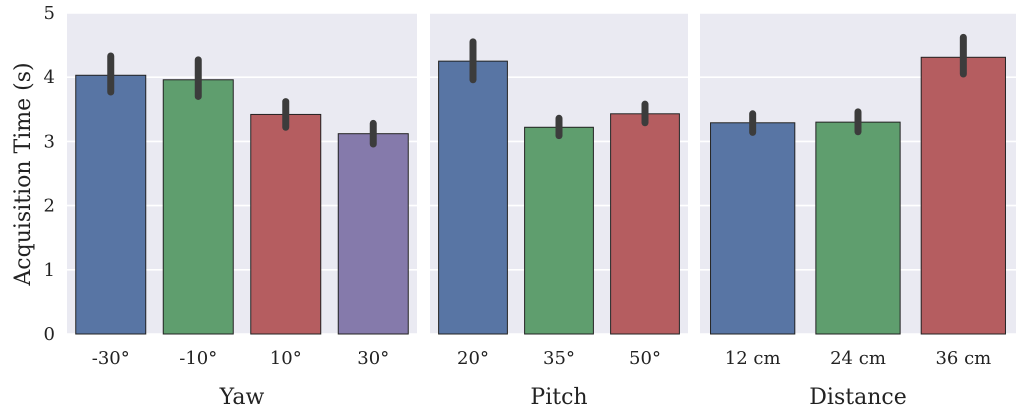  Describe the element at coordinates (858, 358) in the screenshot. I see `x-tick-label: 24 cm` at that location.